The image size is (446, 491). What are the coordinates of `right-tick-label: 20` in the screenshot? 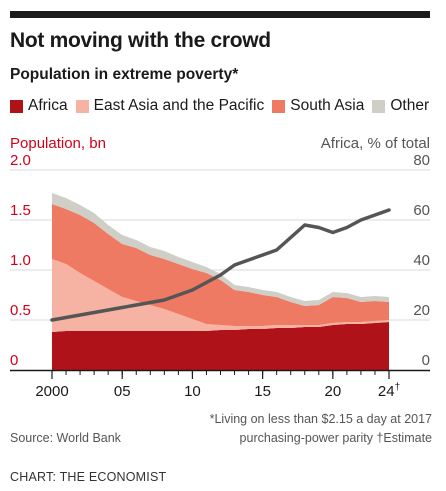 It's located at (421, 310).